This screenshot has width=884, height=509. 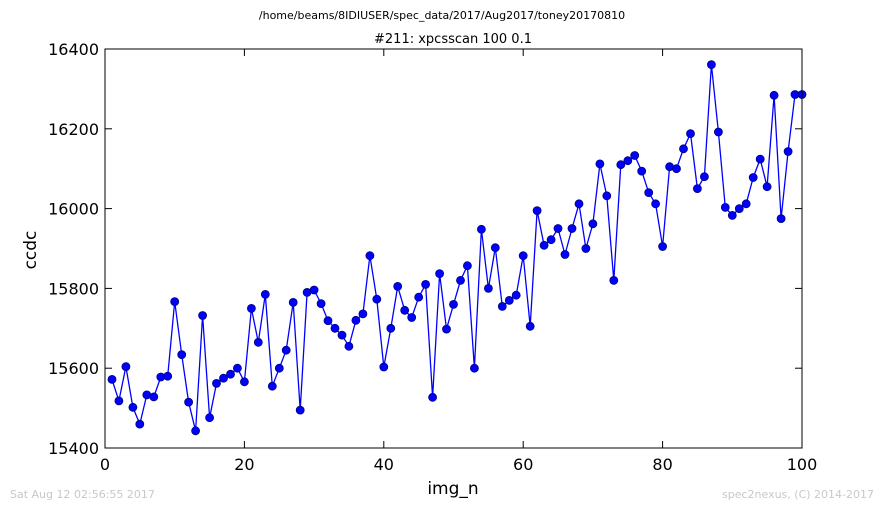 I want to click on y-tick-label: 16000, so click(x=73, y=209).